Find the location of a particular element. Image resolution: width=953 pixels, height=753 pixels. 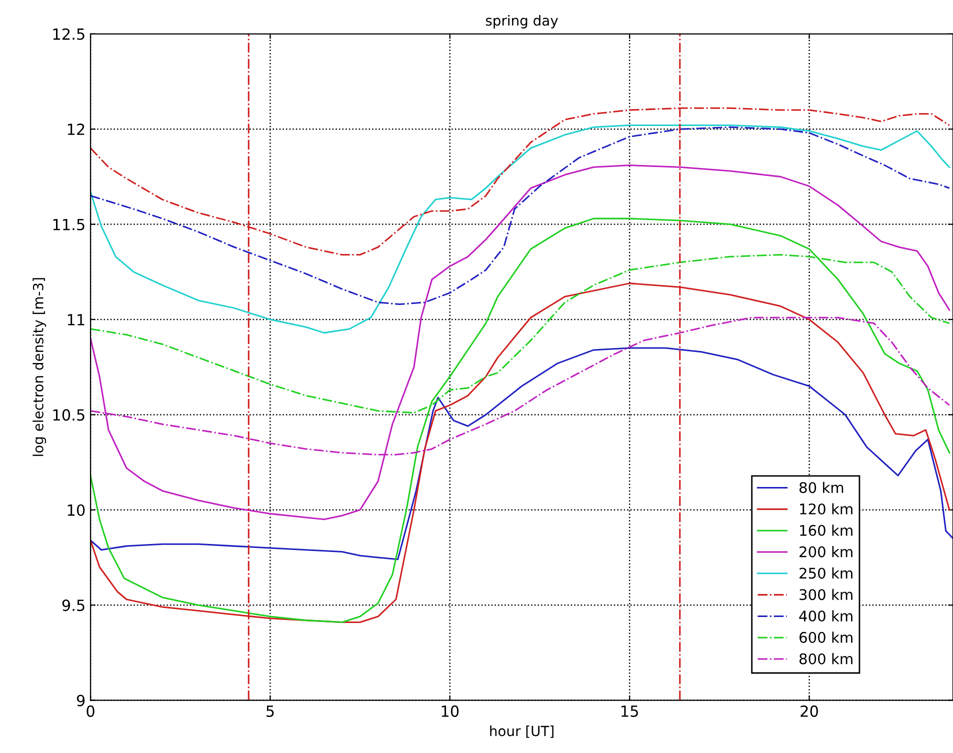

y-tick-label: 9.5 is located at coordinates (73, 606).